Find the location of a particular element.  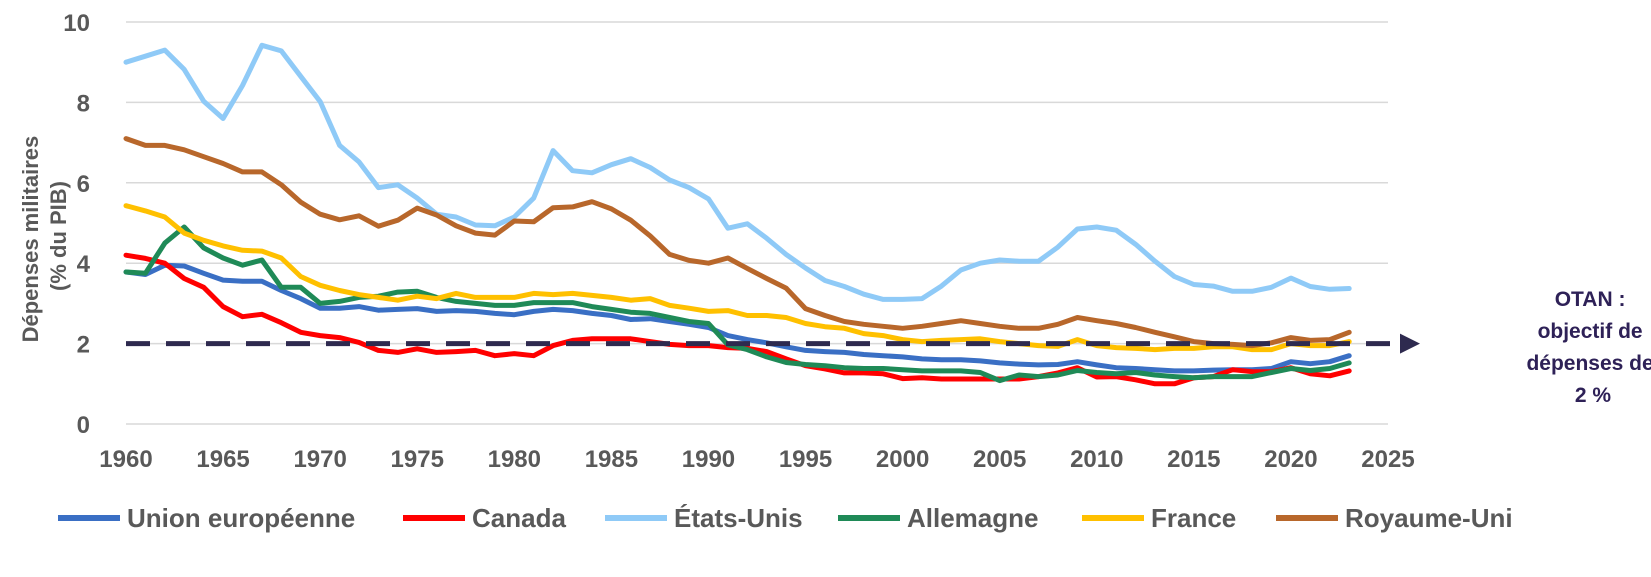

target-annotation-line-1: OTAN : is located at coordinates (1590, 299).